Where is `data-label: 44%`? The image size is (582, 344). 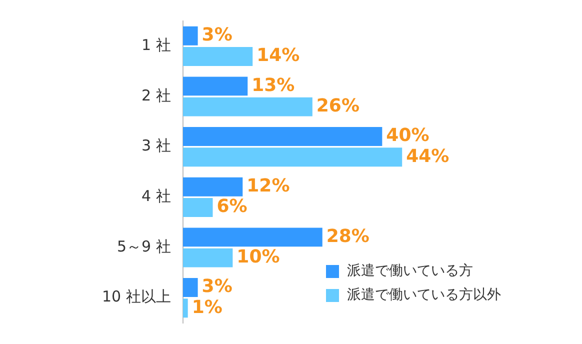 data-label: 44% is located at coordinates (428, 156).